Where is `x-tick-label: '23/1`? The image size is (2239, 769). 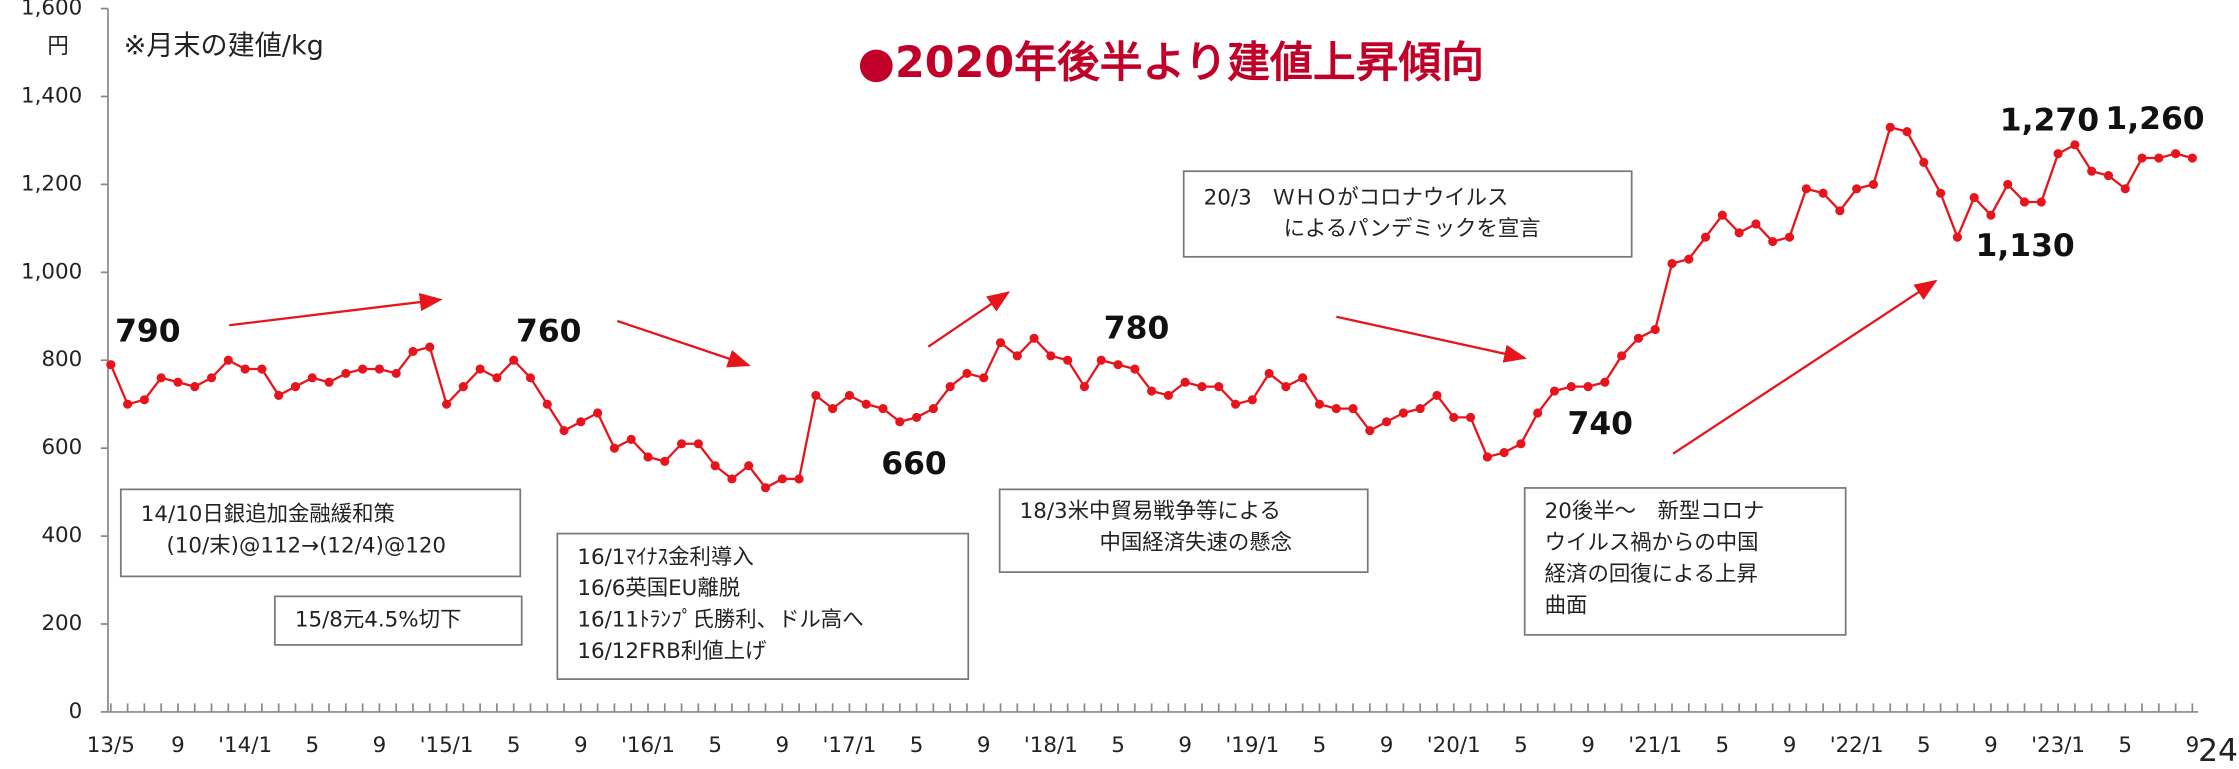 x-tick-label: '23/1 is located at coordinates (2058, 745).